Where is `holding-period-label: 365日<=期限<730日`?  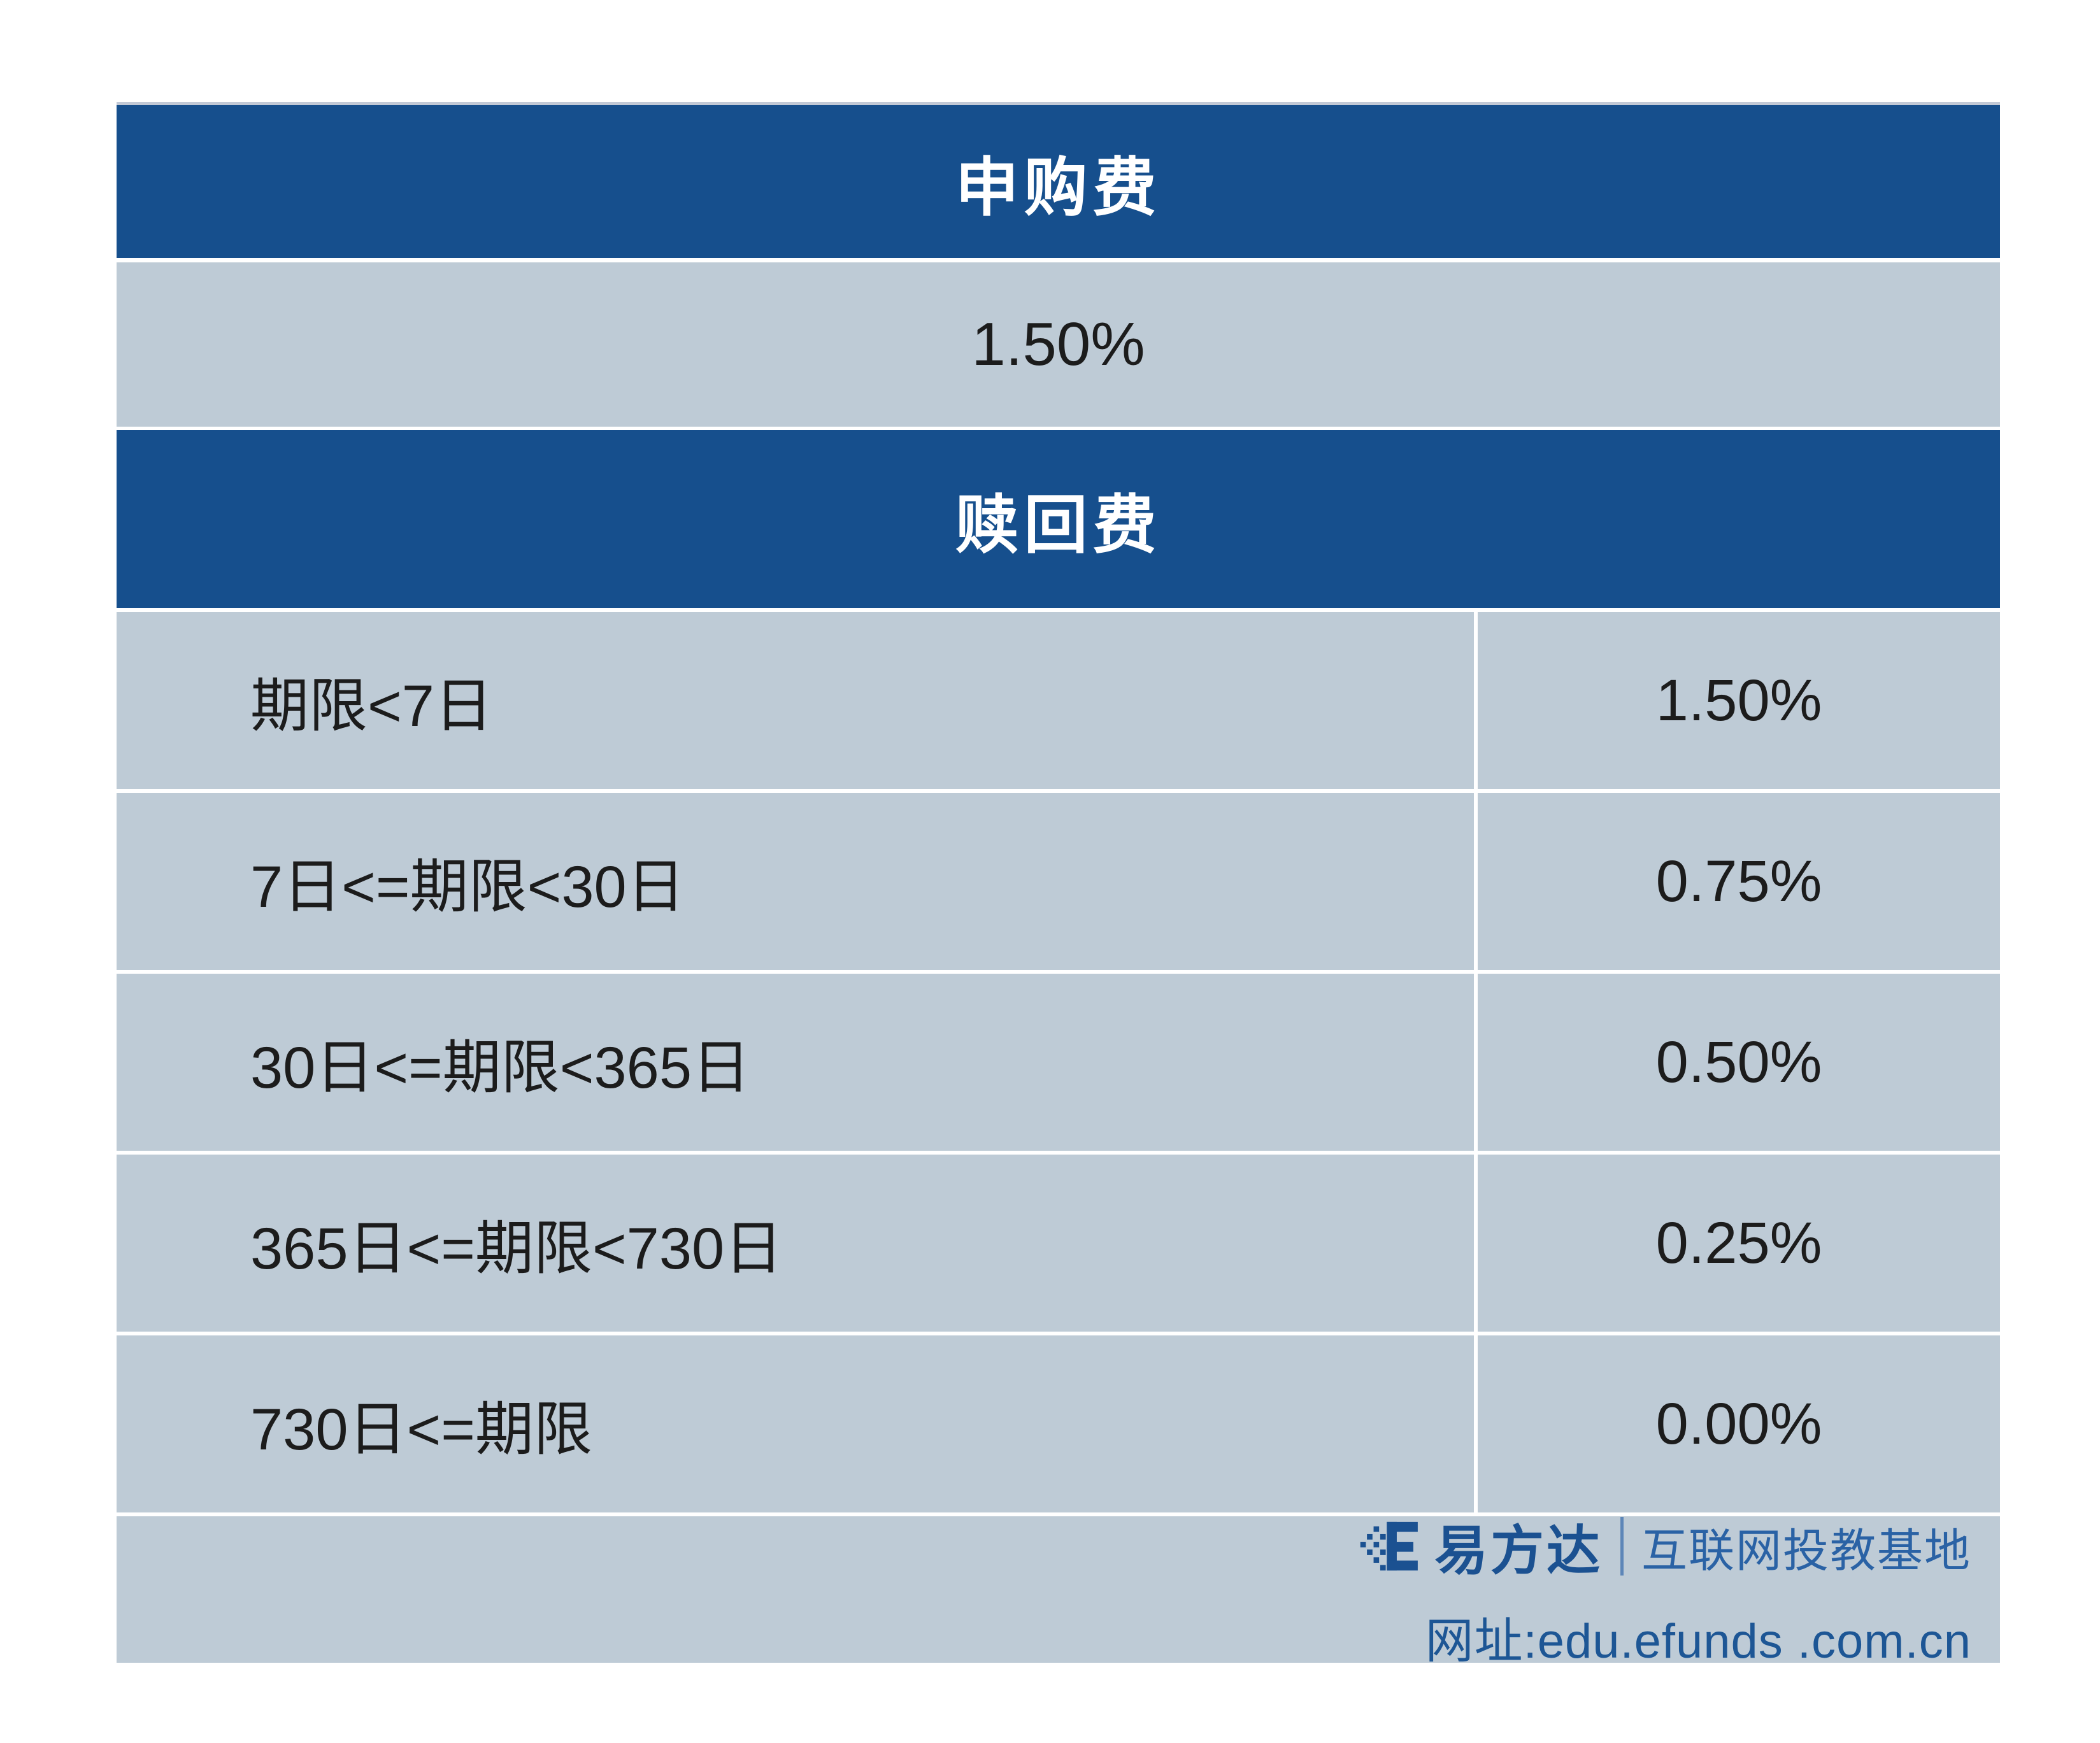
holding-period-label: 365日<=期限<730日 is located at coordinates (516, 1248).